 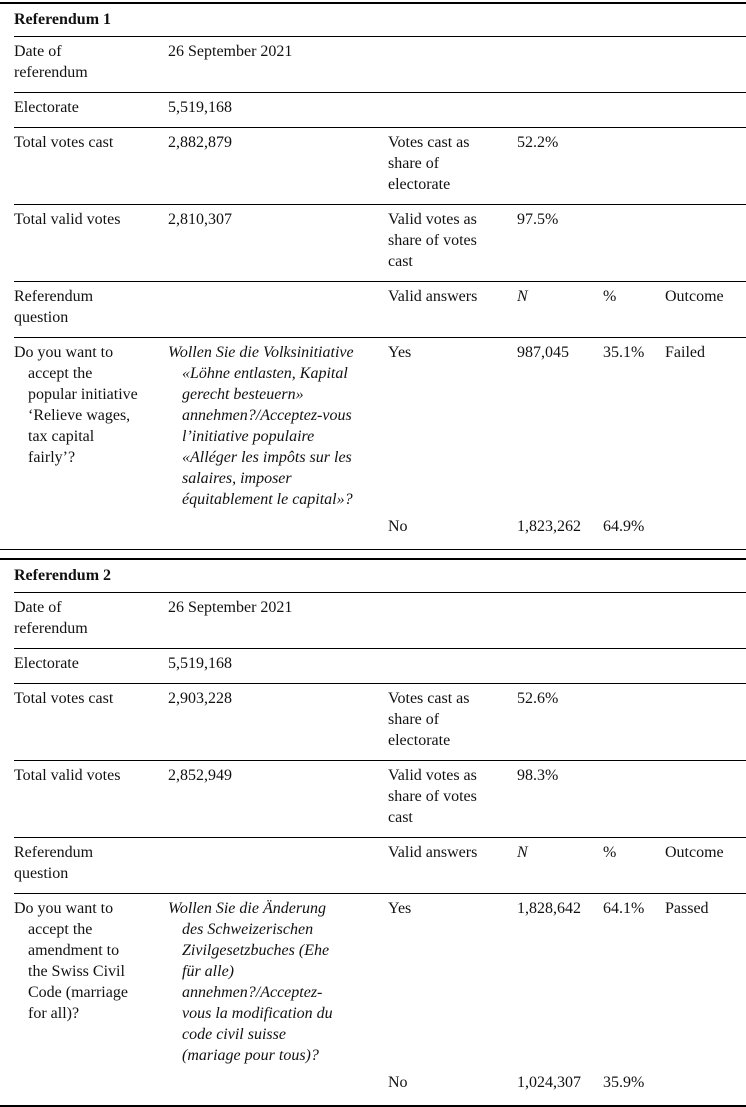 I want to click on table-title-row: Referendum 1, so click(x=380, y=20).